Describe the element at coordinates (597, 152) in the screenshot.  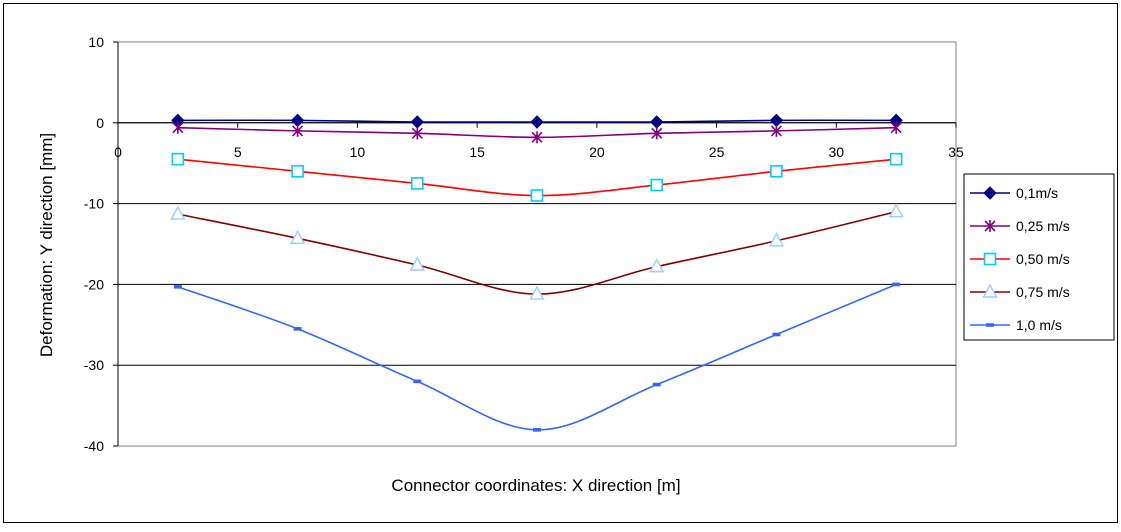
I see `x-tick-label: 20` at that location.